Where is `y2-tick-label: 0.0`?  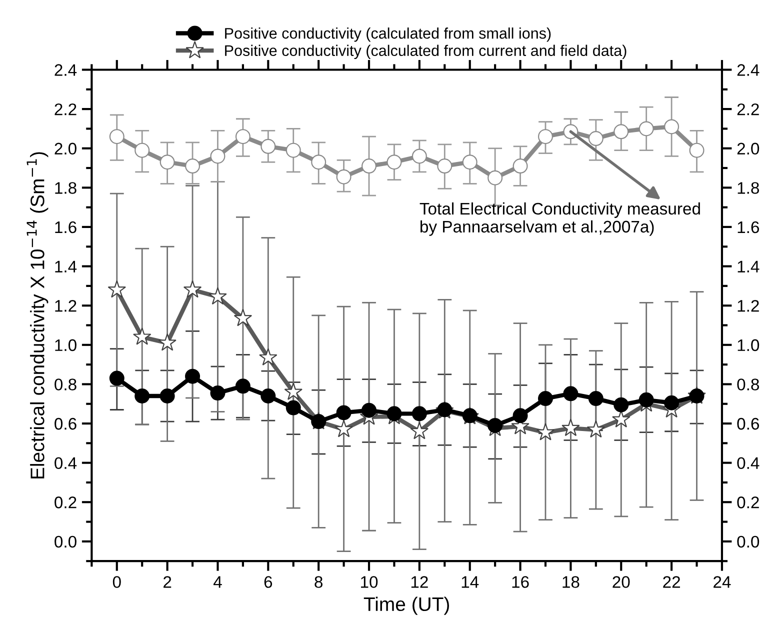
y2-tick-label: 0.0 is located at coordinates (748, 542).